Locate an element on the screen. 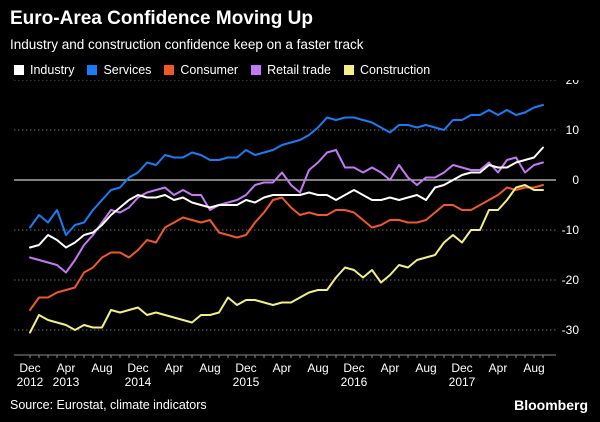  y-tick-label: 0 is located at coordinates (575, 180).